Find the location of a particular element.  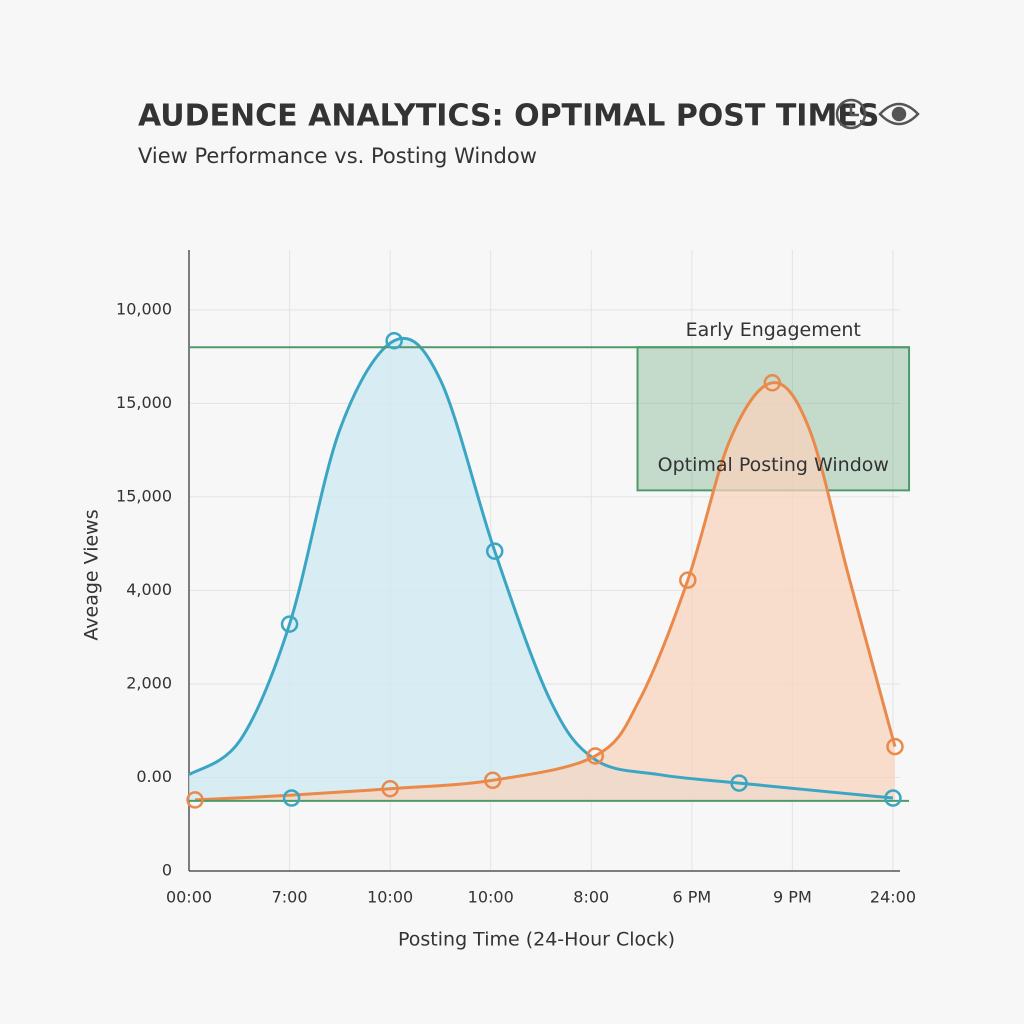

annotation: Early Engagement is located at coordinates (773, 330).